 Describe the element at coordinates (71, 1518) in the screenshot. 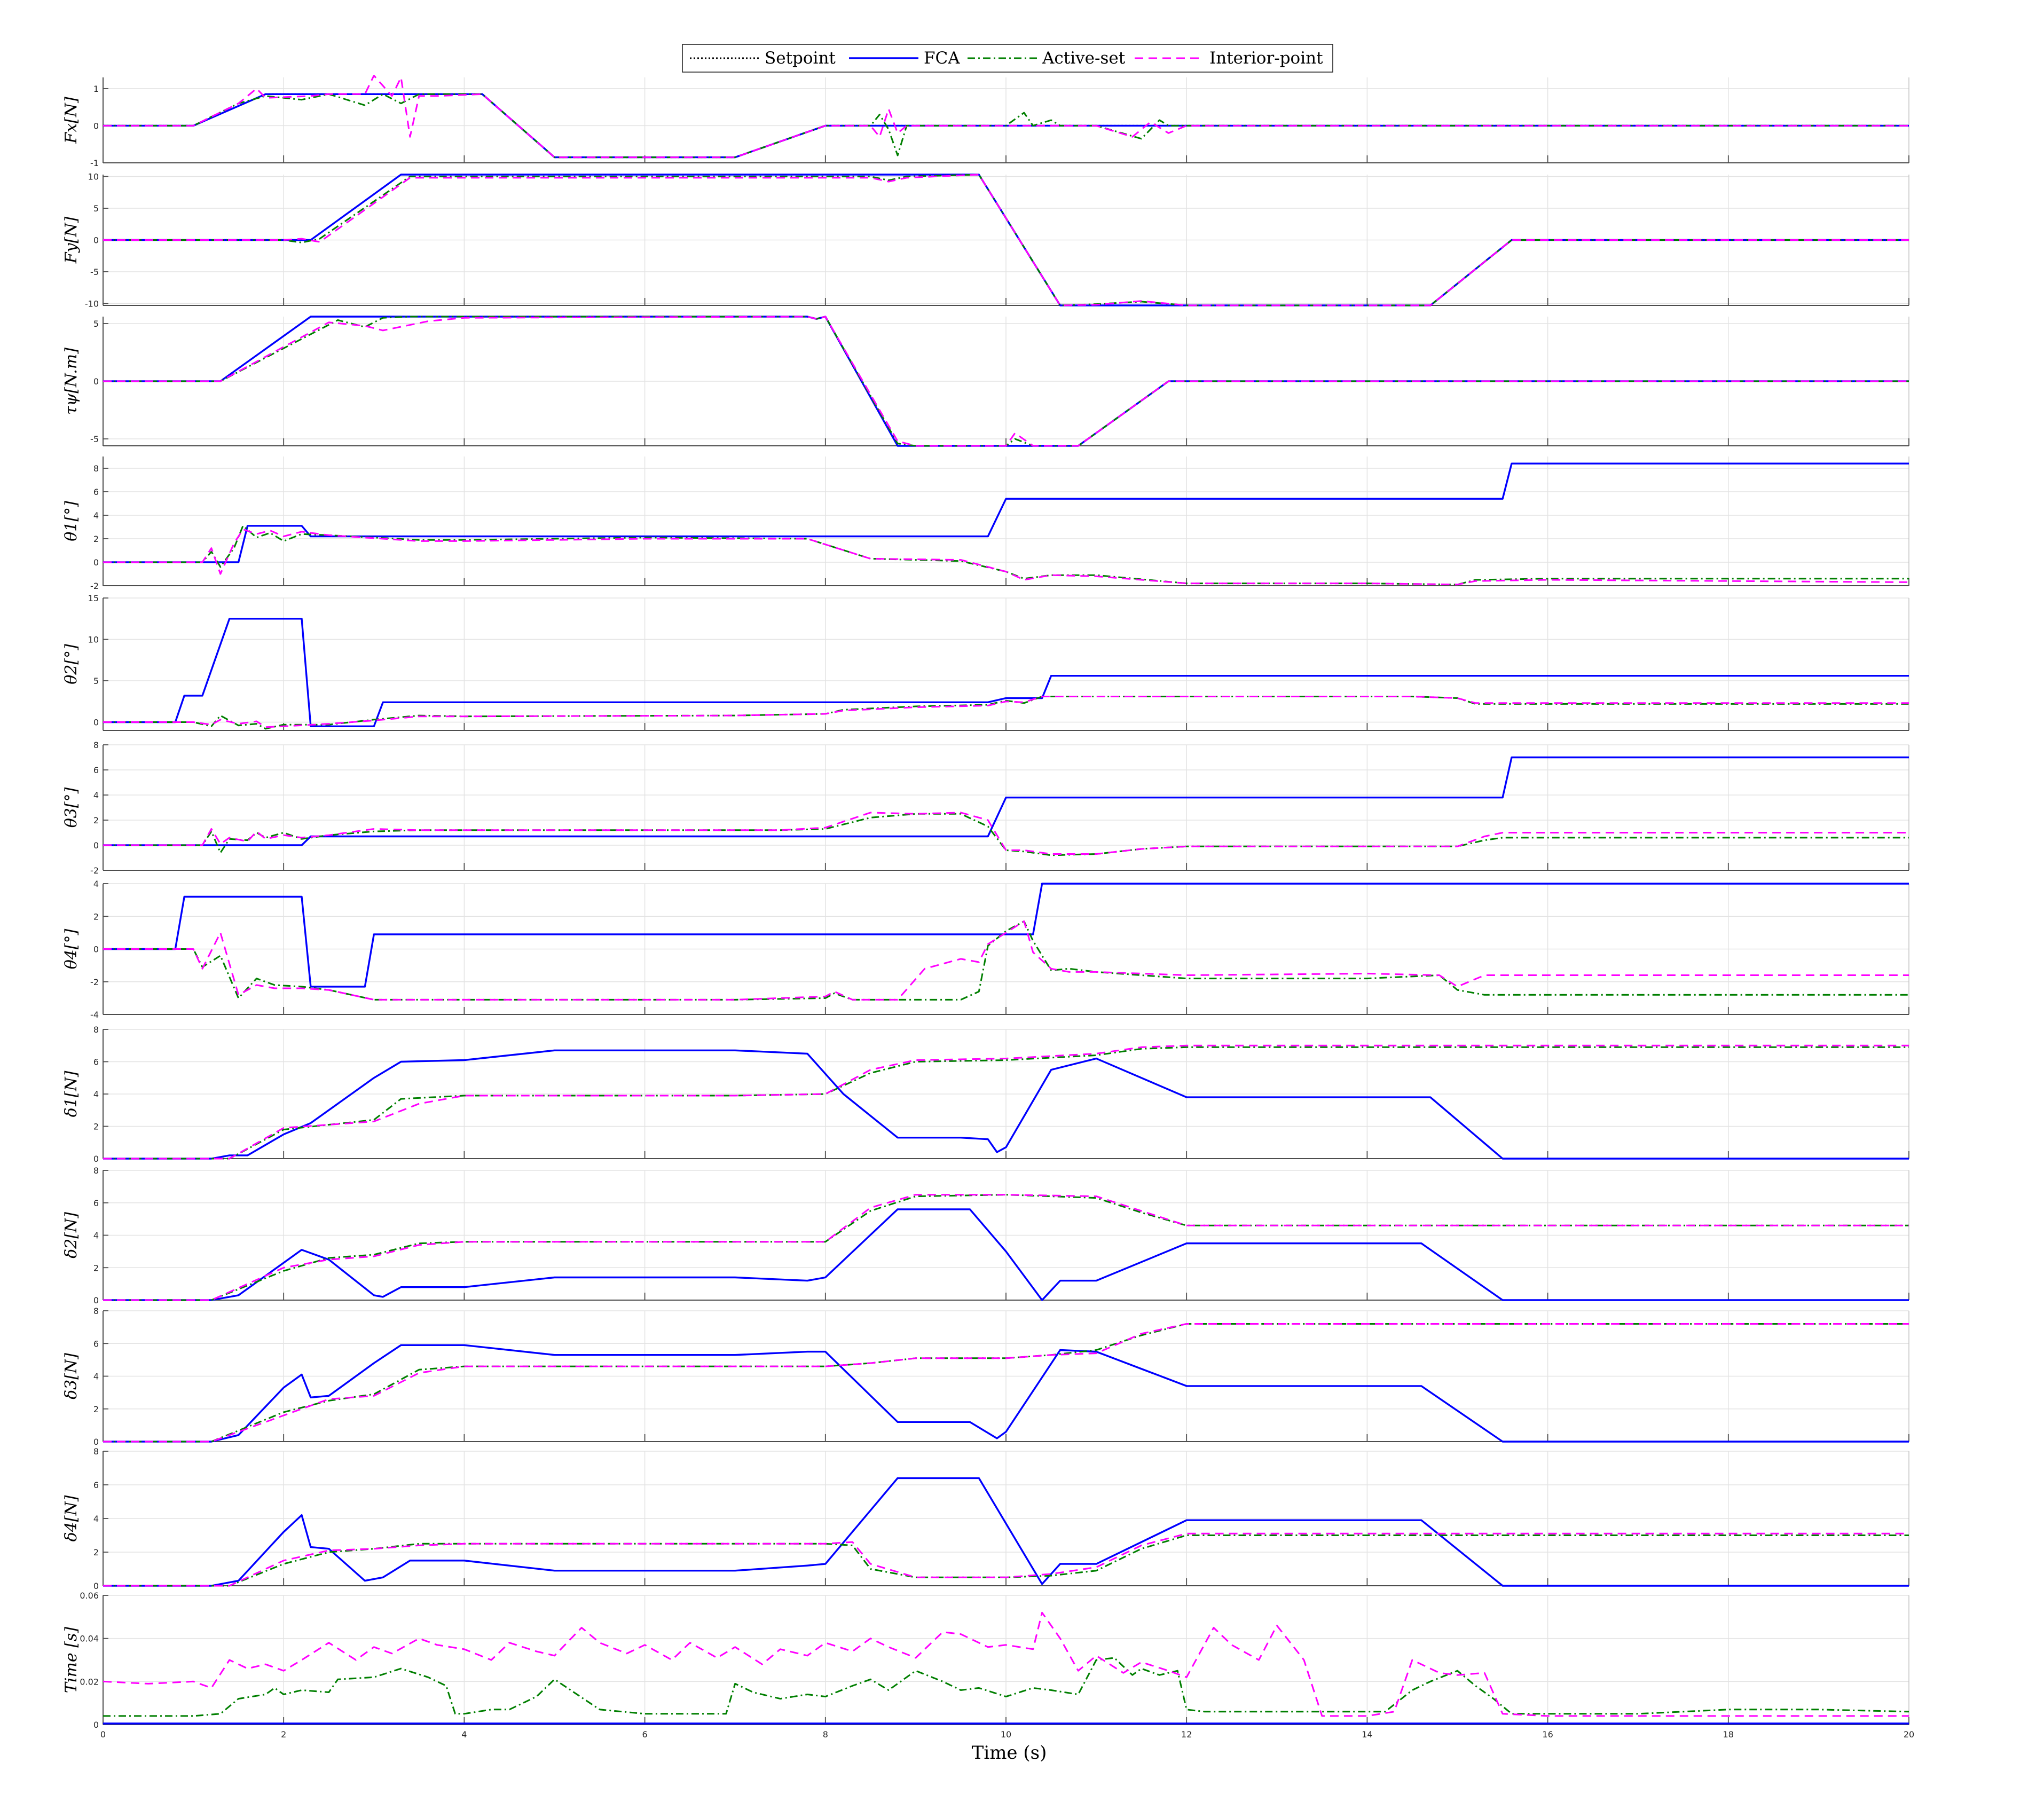

I see `y-axis-label: δ4[N]` at that location.